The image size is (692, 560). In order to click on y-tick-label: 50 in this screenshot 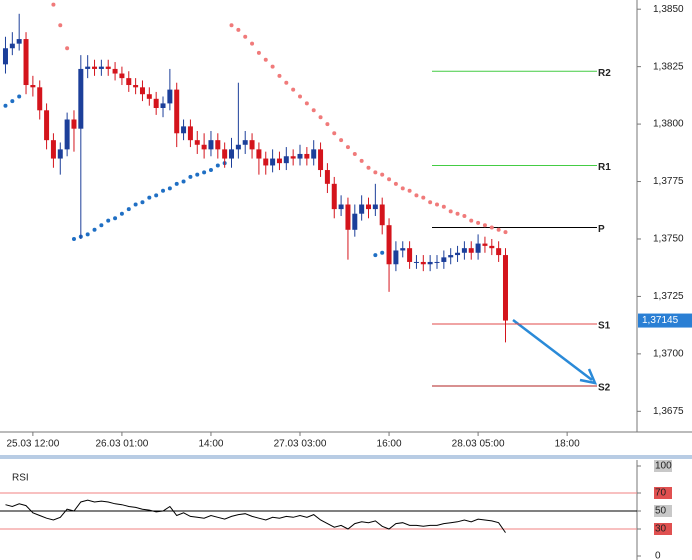, I will do `click(661, 511)`.